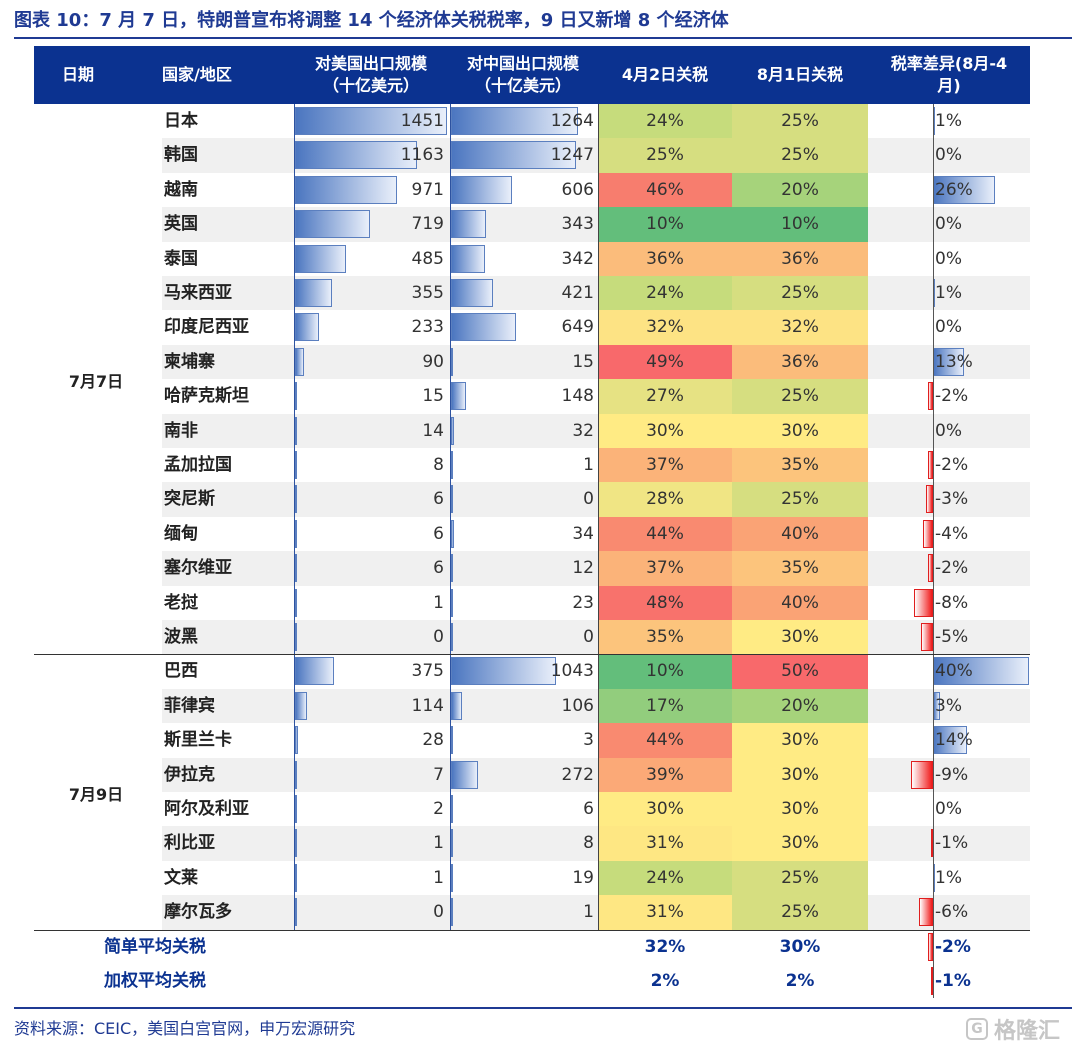 The height and width of the screenshot is (1052, 1080). I want to click on header-diff-line1: 税率差异(8月-4, so click(949, 63).